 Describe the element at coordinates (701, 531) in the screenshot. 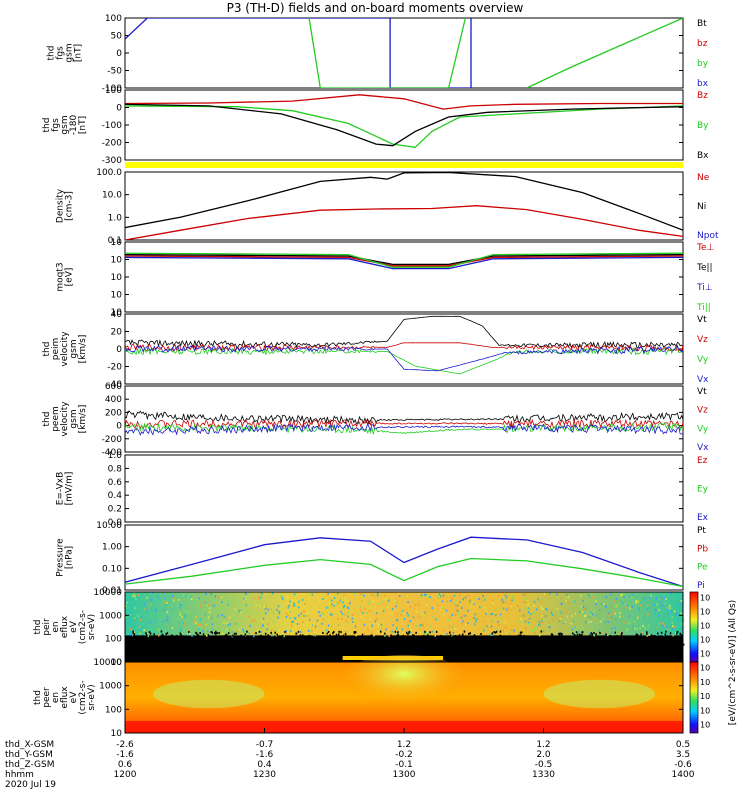

I see `legend-entry: Pt` at that location.